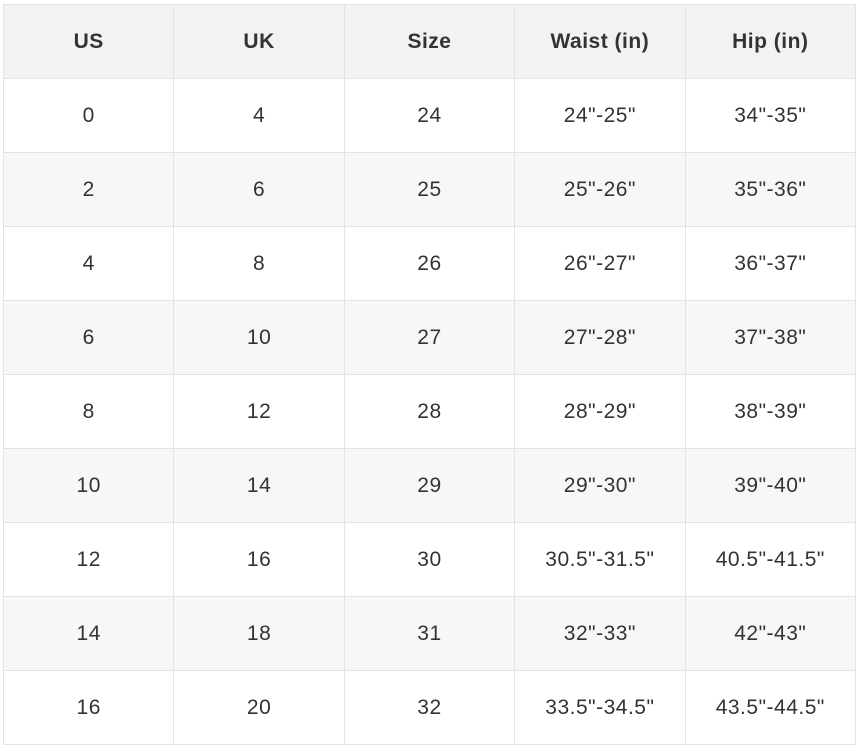  Describe the element at coordinates (88, 189) in the screenshot. I see `table-cell: 2` at that location.